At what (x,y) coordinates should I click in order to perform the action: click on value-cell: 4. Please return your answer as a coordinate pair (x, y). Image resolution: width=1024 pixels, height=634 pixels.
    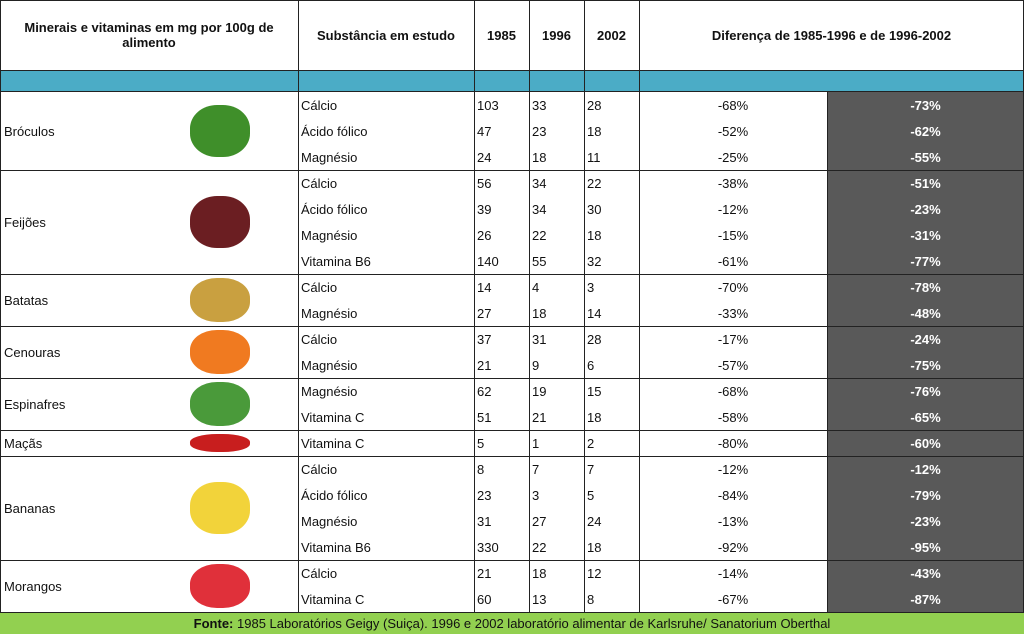
    Looking at the image, I should click on (536, 287).